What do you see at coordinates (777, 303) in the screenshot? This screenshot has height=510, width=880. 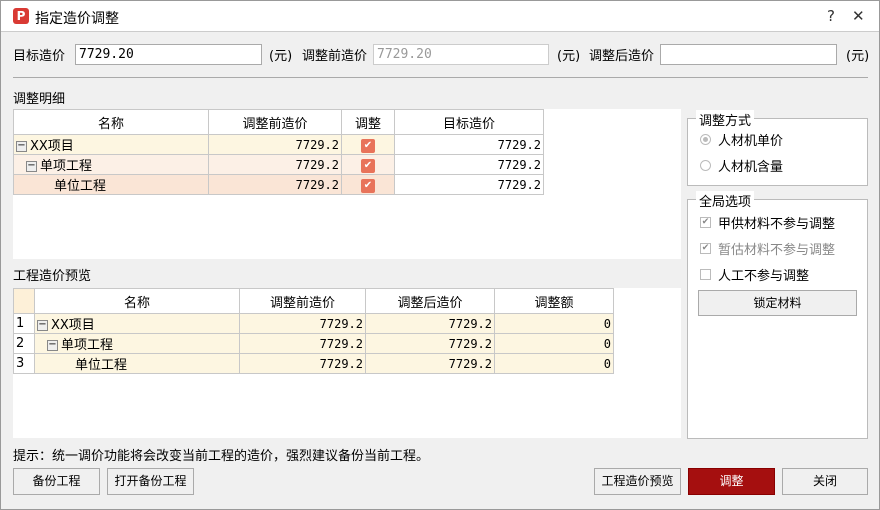 I see `lock-material-button: 锁定材料` at bounding box center [777, 303].